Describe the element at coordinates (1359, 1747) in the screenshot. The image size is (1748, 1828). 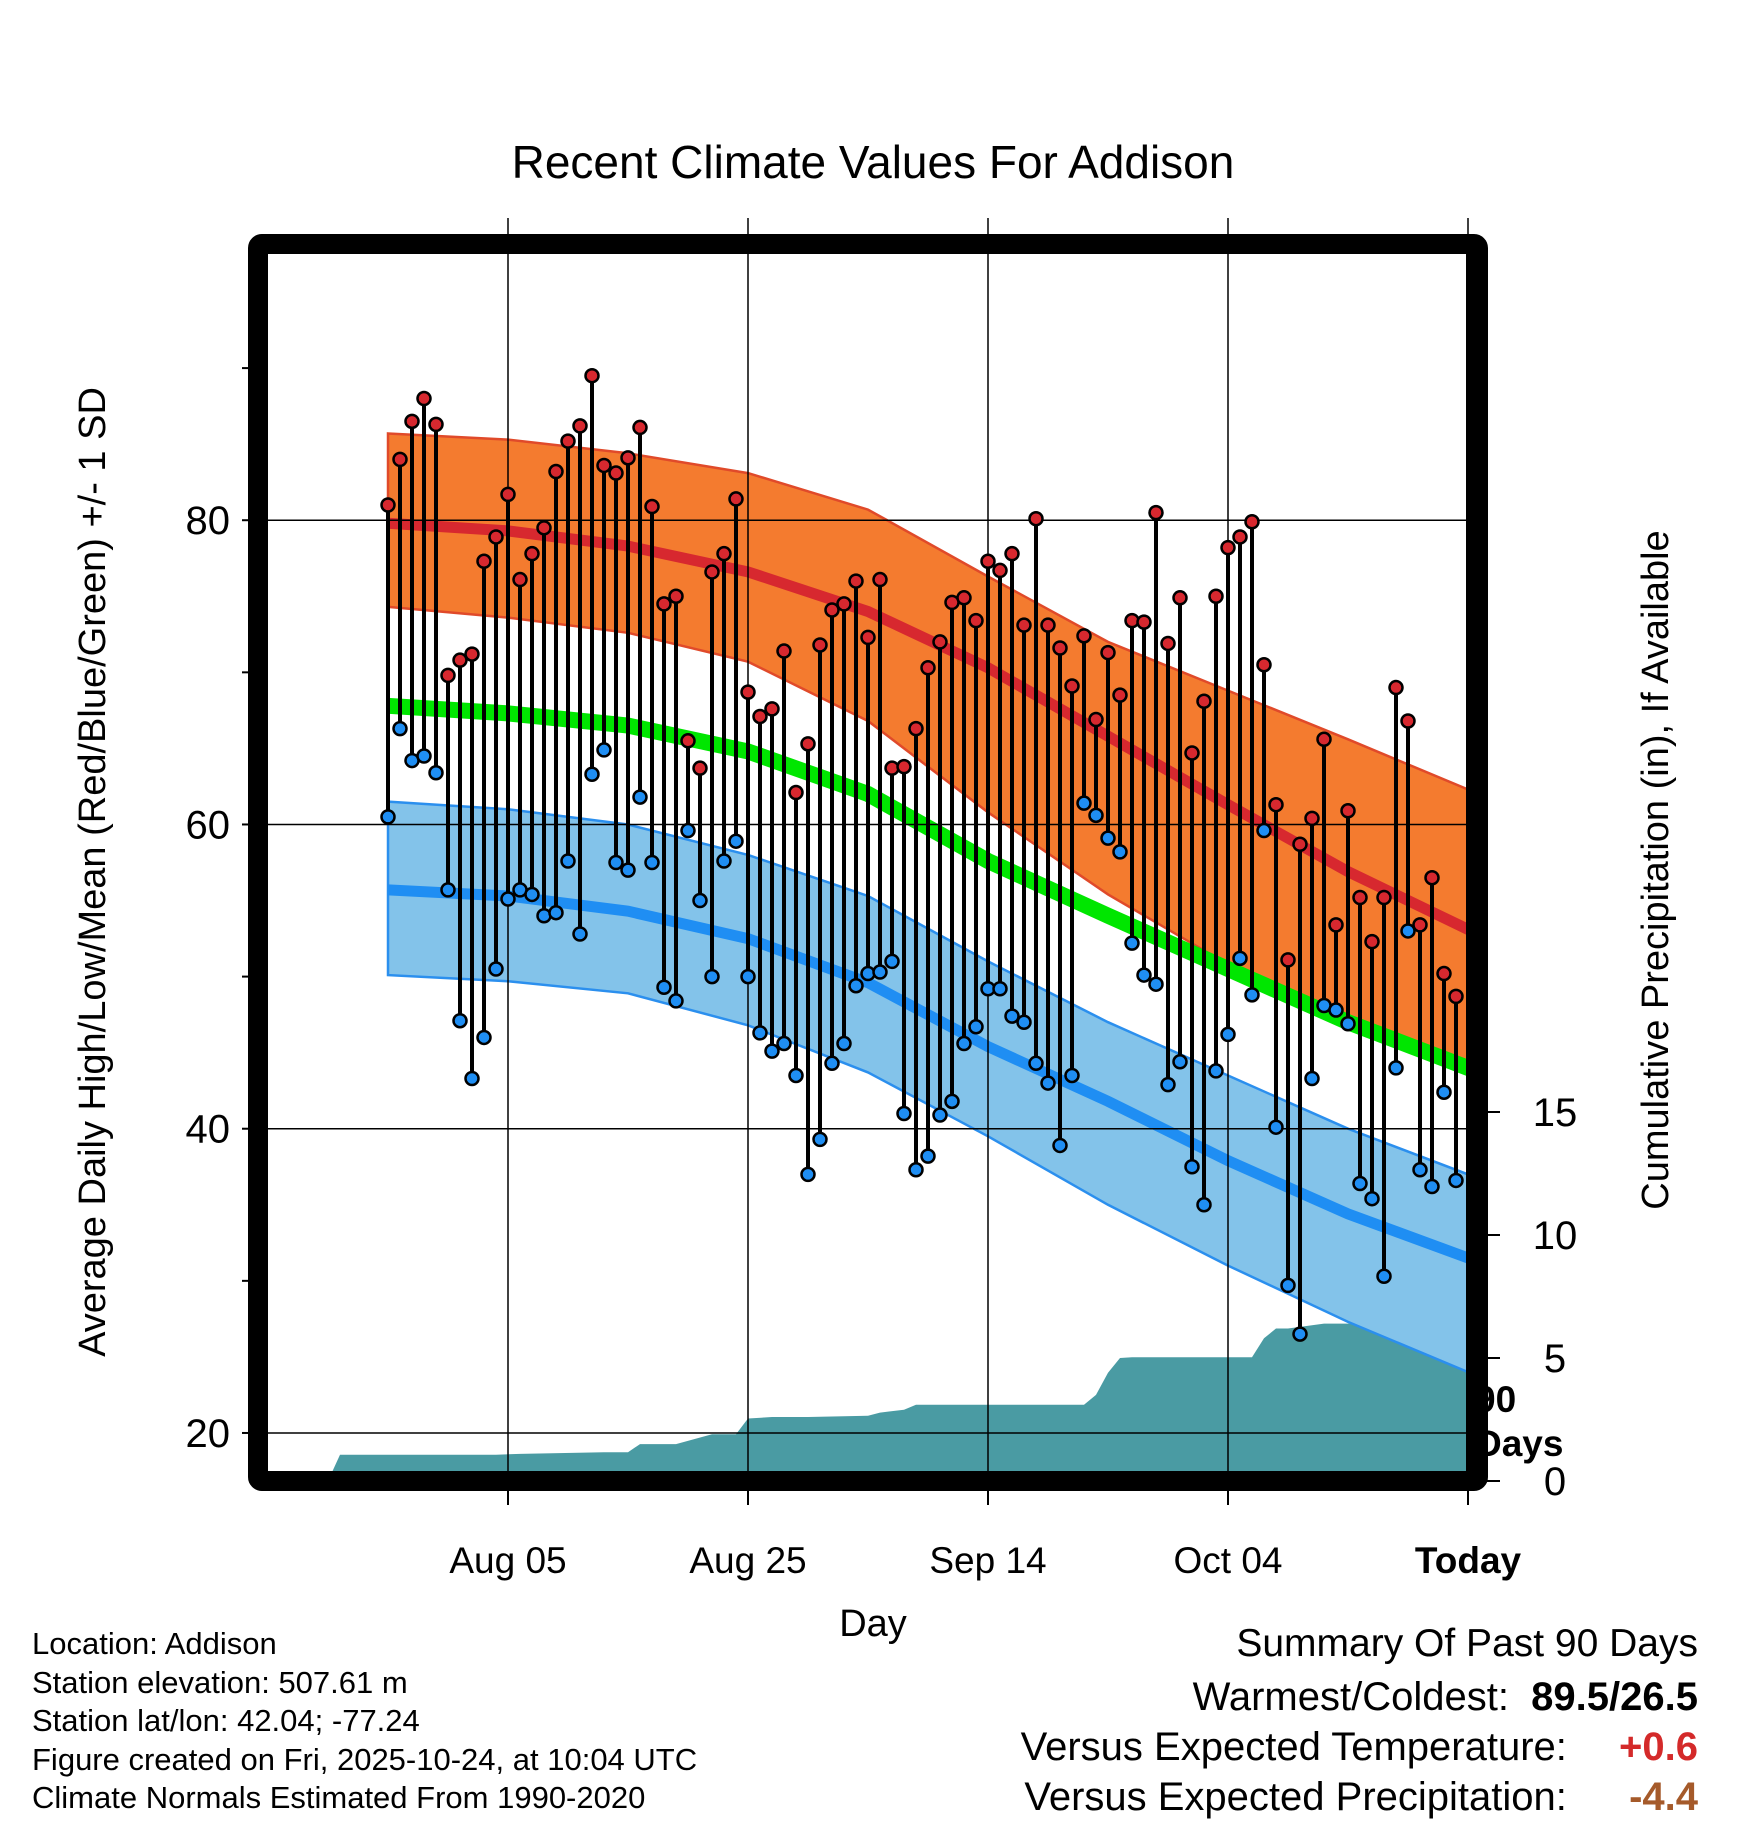
I see `summary-temperature: Versus Expected Temperature: +0.6` at that location.